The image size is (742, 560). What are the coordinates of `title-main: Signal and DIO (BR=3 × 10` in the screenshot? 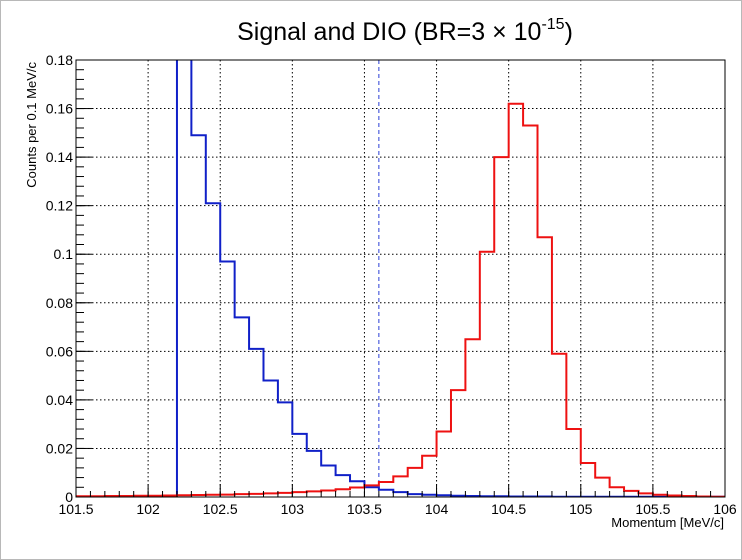 It's located at (389, 32).